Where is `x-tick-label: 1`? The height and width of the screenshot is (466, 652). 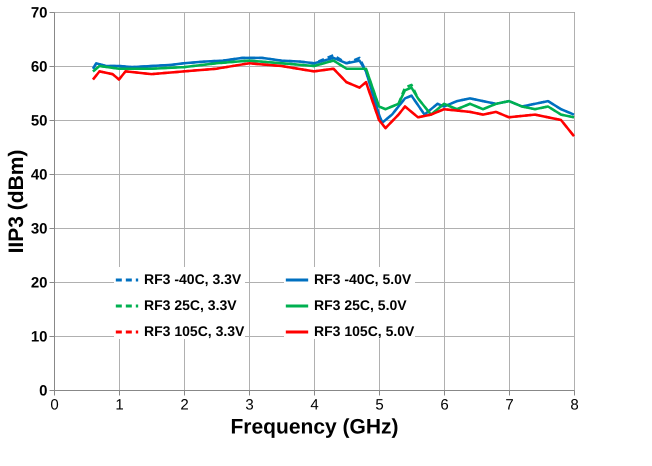
x-tick-label: 1 is located at coordinates (119, 405).